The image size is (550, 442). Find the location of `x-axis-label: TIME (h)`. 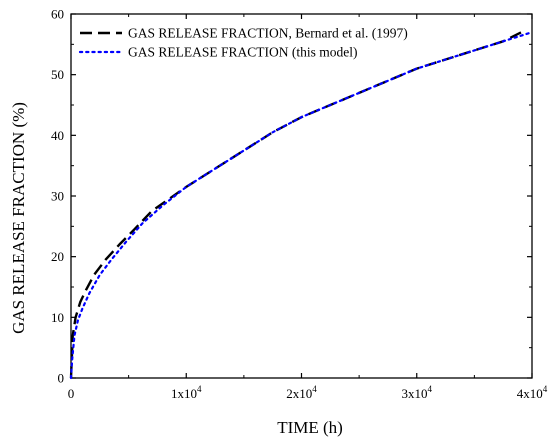

x-axis-label: TIME (h) is located at coordinates (310, 427).